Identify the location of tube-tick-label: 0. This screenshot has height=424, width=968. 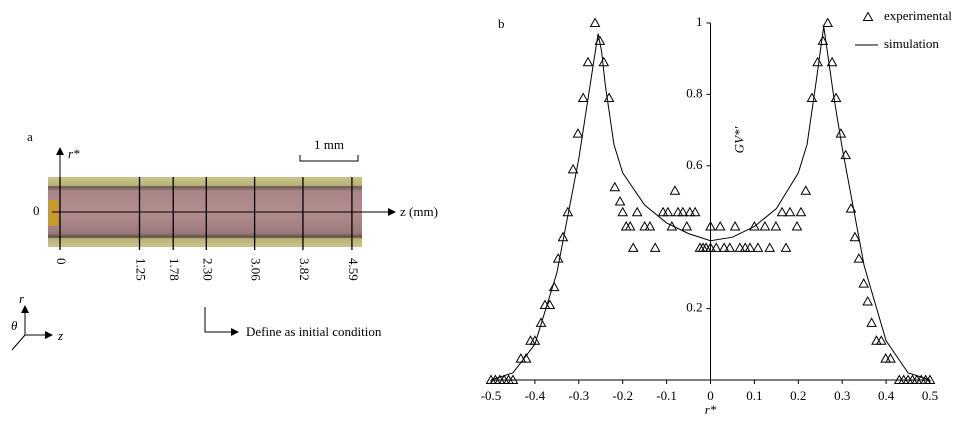
(61, 261).